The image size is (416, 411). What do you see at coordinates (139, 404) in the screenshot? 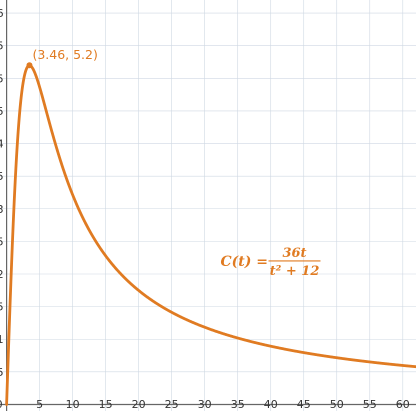
I see `x-tick-label: 20` at bounding box center [139, 404].